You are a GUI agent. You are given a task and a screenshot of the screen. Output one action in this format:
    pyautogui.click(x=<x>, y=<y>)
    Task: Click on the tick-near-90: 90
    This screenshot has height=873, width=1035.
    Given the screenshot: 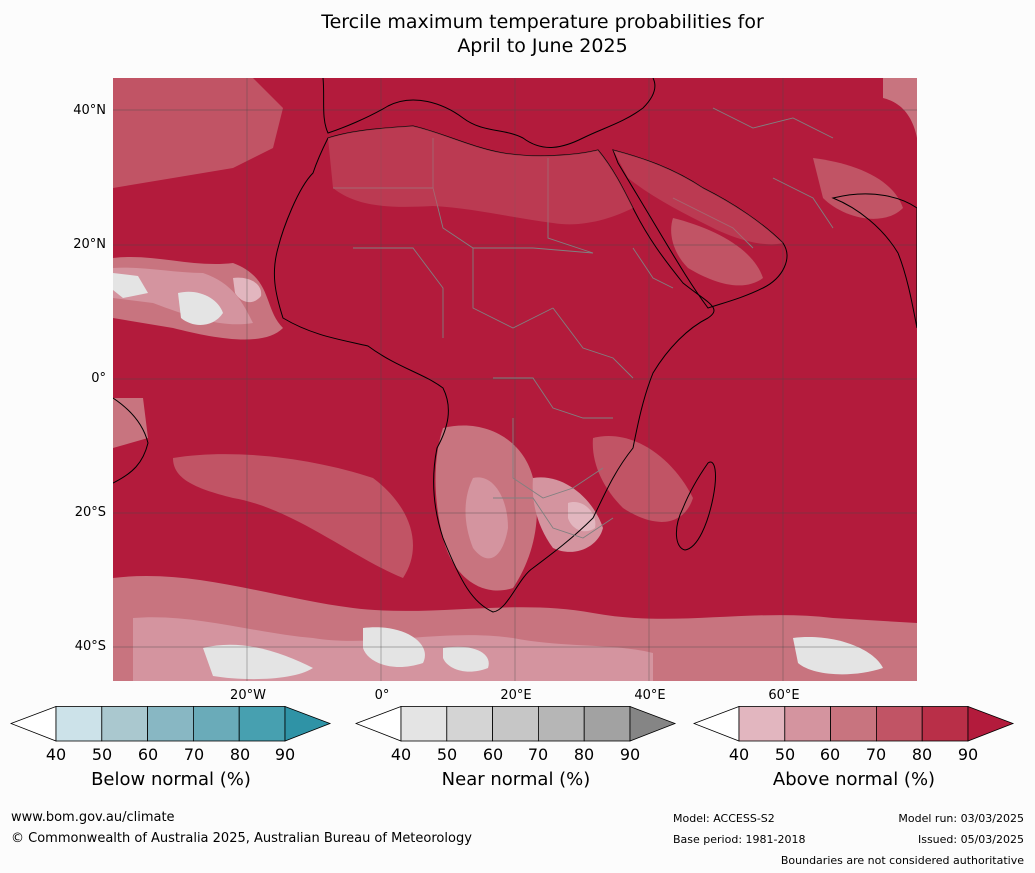 What is the action you would take?
    pyautogui.click(x=630, y=754)
    